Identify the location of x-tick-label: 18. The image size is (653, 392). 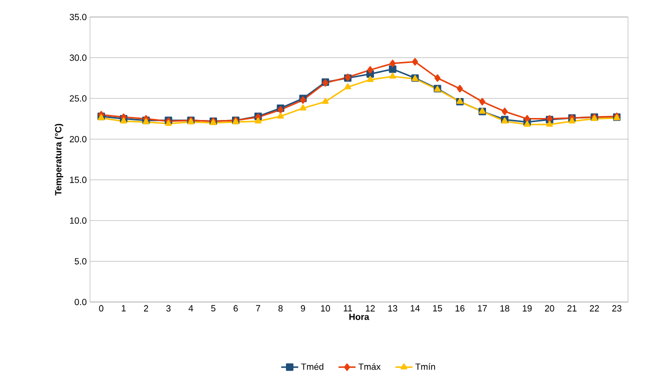
(505, 308).